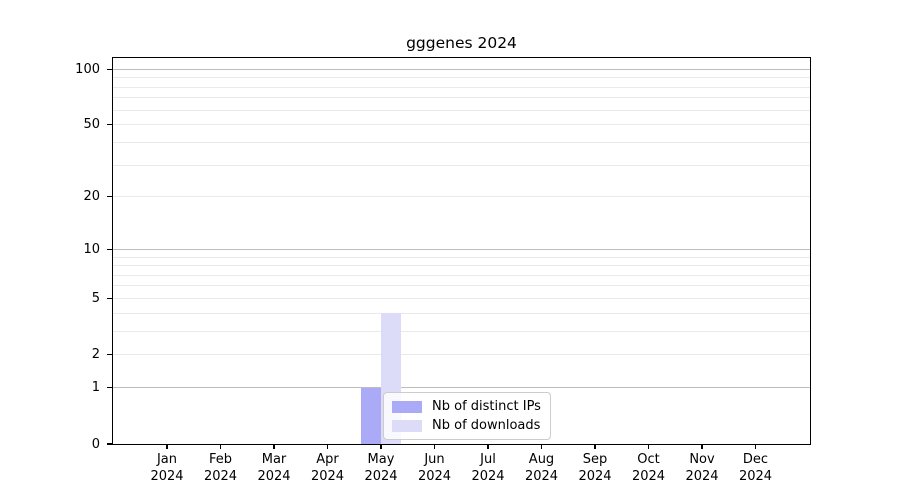 The height and width of the screenshot is (500, 900). I want to click on x-tick-label: Sep 2024, so click(595, 468).